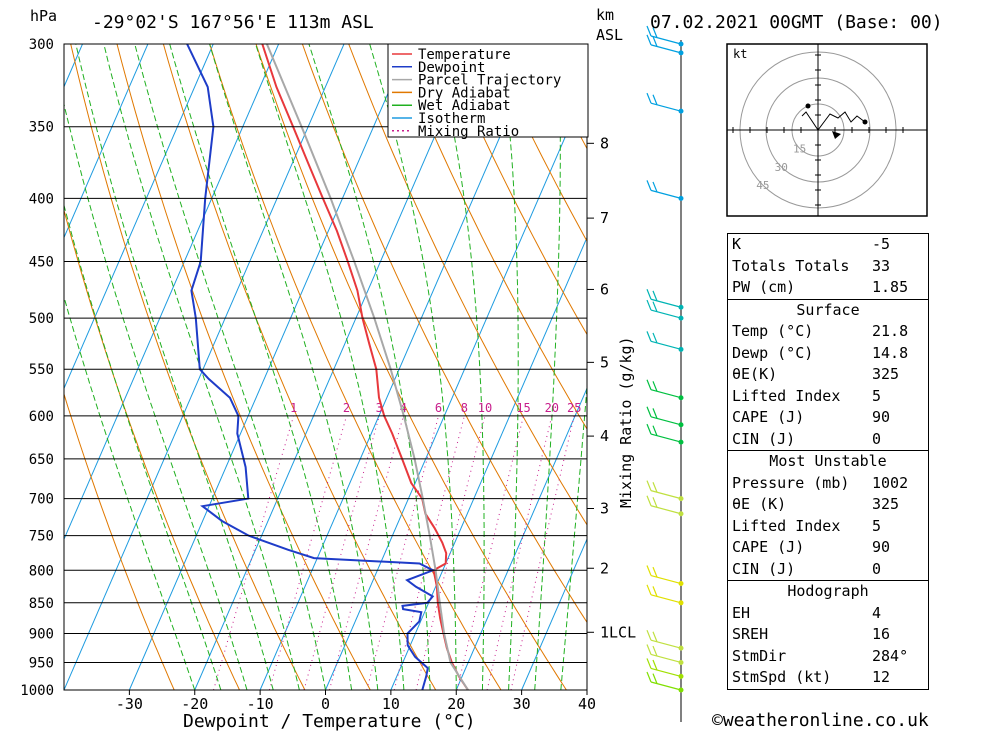 The height and width of the screenshot is (733, 1000). What do you see at coordinates (626, 422) in the screenshot?
I see `mixing-ratio-axis-title: Mixing Ratio (g/kg)` at bounding box center [626, 422].